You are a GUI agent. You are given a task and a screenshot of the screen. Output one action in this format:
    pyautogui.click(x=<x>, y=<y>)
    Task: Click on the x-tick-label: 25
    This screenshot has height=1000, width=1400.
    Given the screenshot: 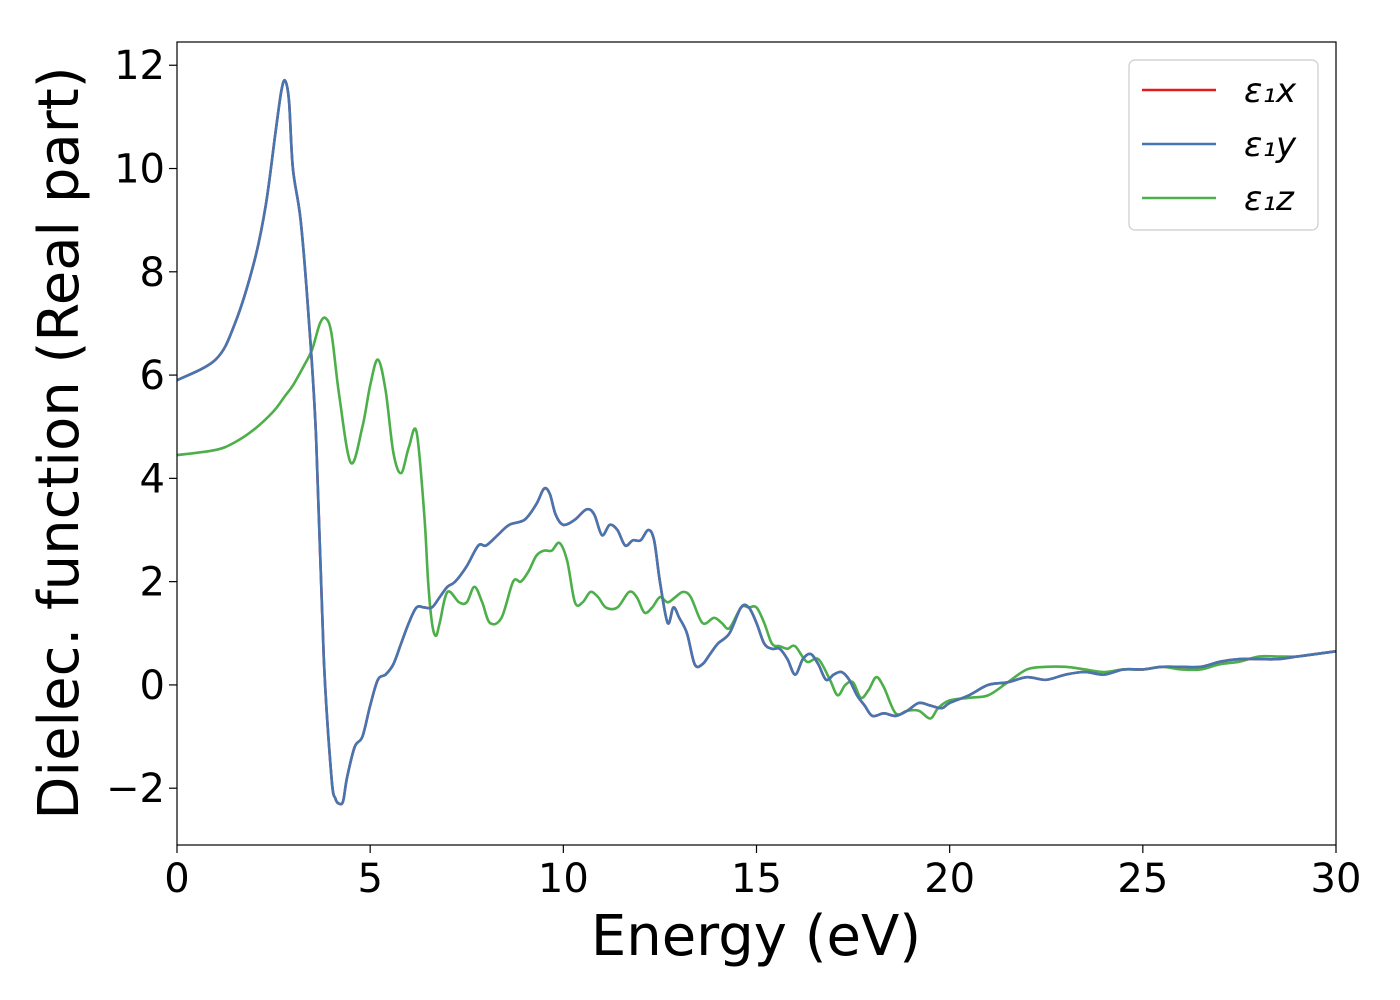 What is the action you would take?
    pyautogui.click(x=1142, y=879)
    